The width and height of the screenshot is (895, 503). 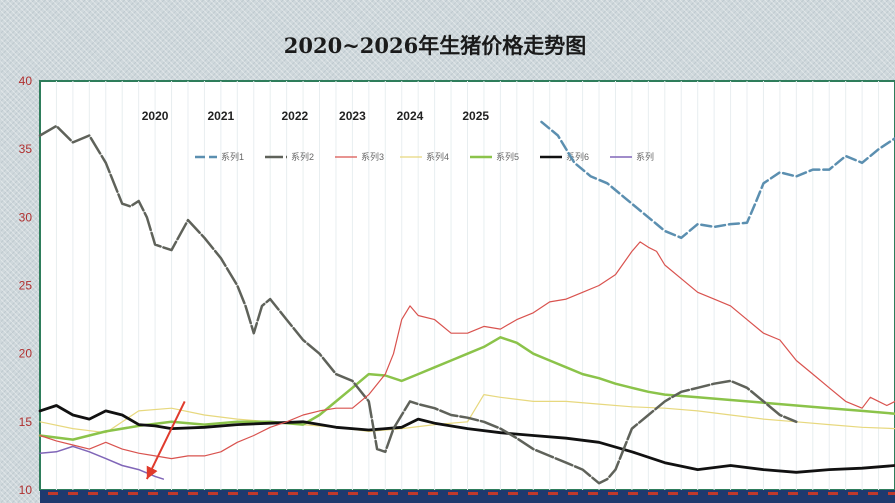 I want to click on legend-label: 系列1, so click(x=232, y=156).